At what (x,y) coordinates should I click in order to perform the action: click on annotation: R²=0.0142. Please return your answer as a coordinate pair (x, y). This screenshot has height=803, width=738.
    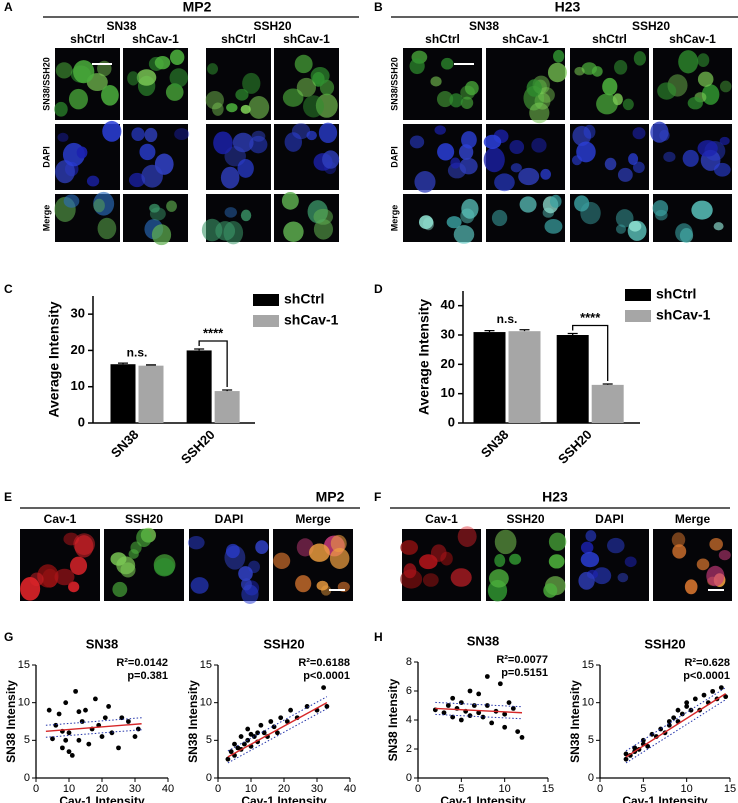
    Looking at the image, I should click on (142, 663).